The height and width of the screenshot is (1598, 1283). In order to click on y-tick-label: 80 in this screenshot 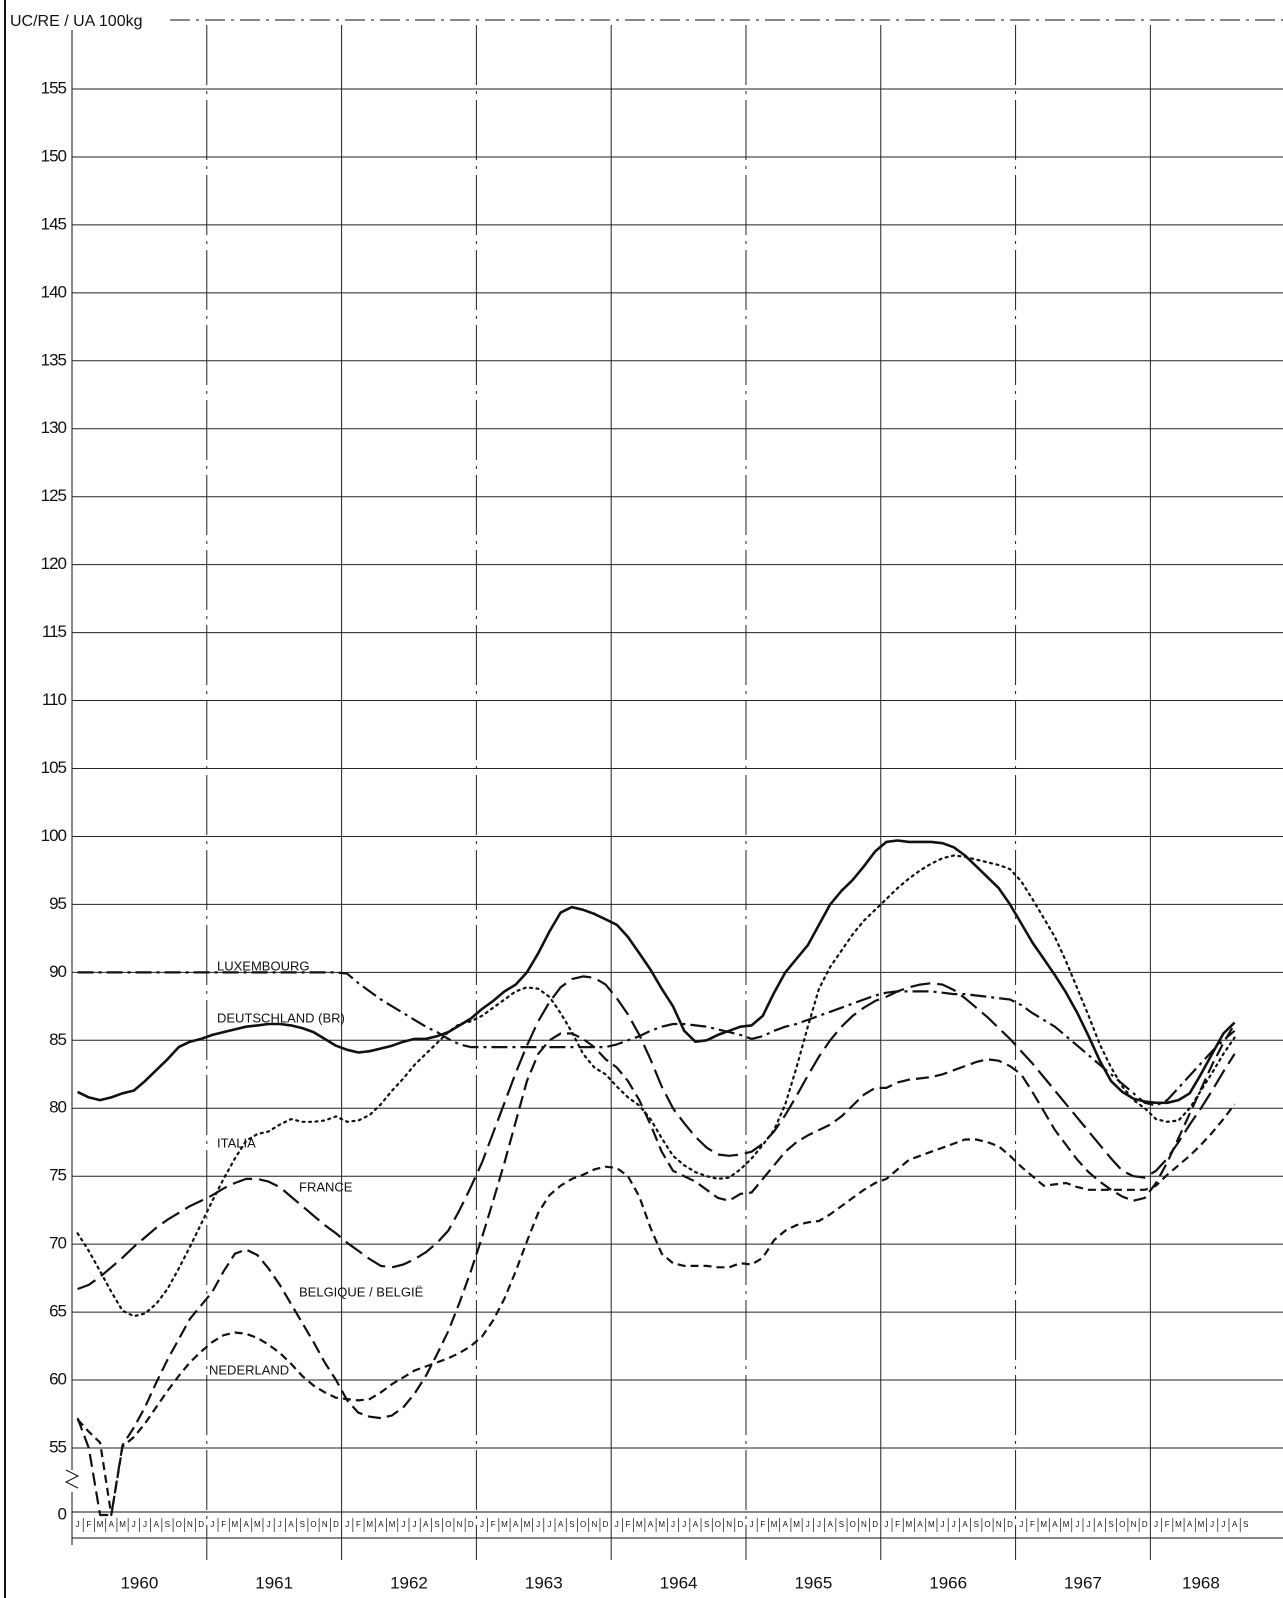, I will do `click(57, 1107)`.